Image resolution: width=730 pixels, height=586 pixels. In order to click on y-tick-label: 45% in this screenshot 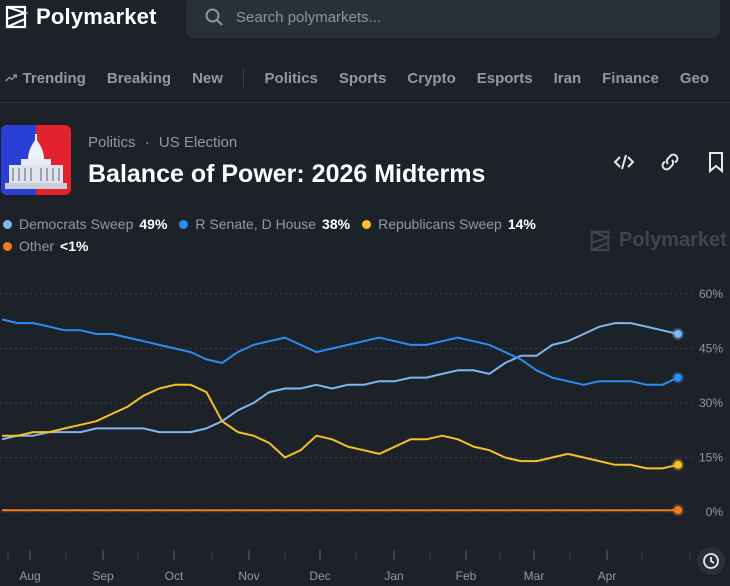, I will do `click(711, 349)`.